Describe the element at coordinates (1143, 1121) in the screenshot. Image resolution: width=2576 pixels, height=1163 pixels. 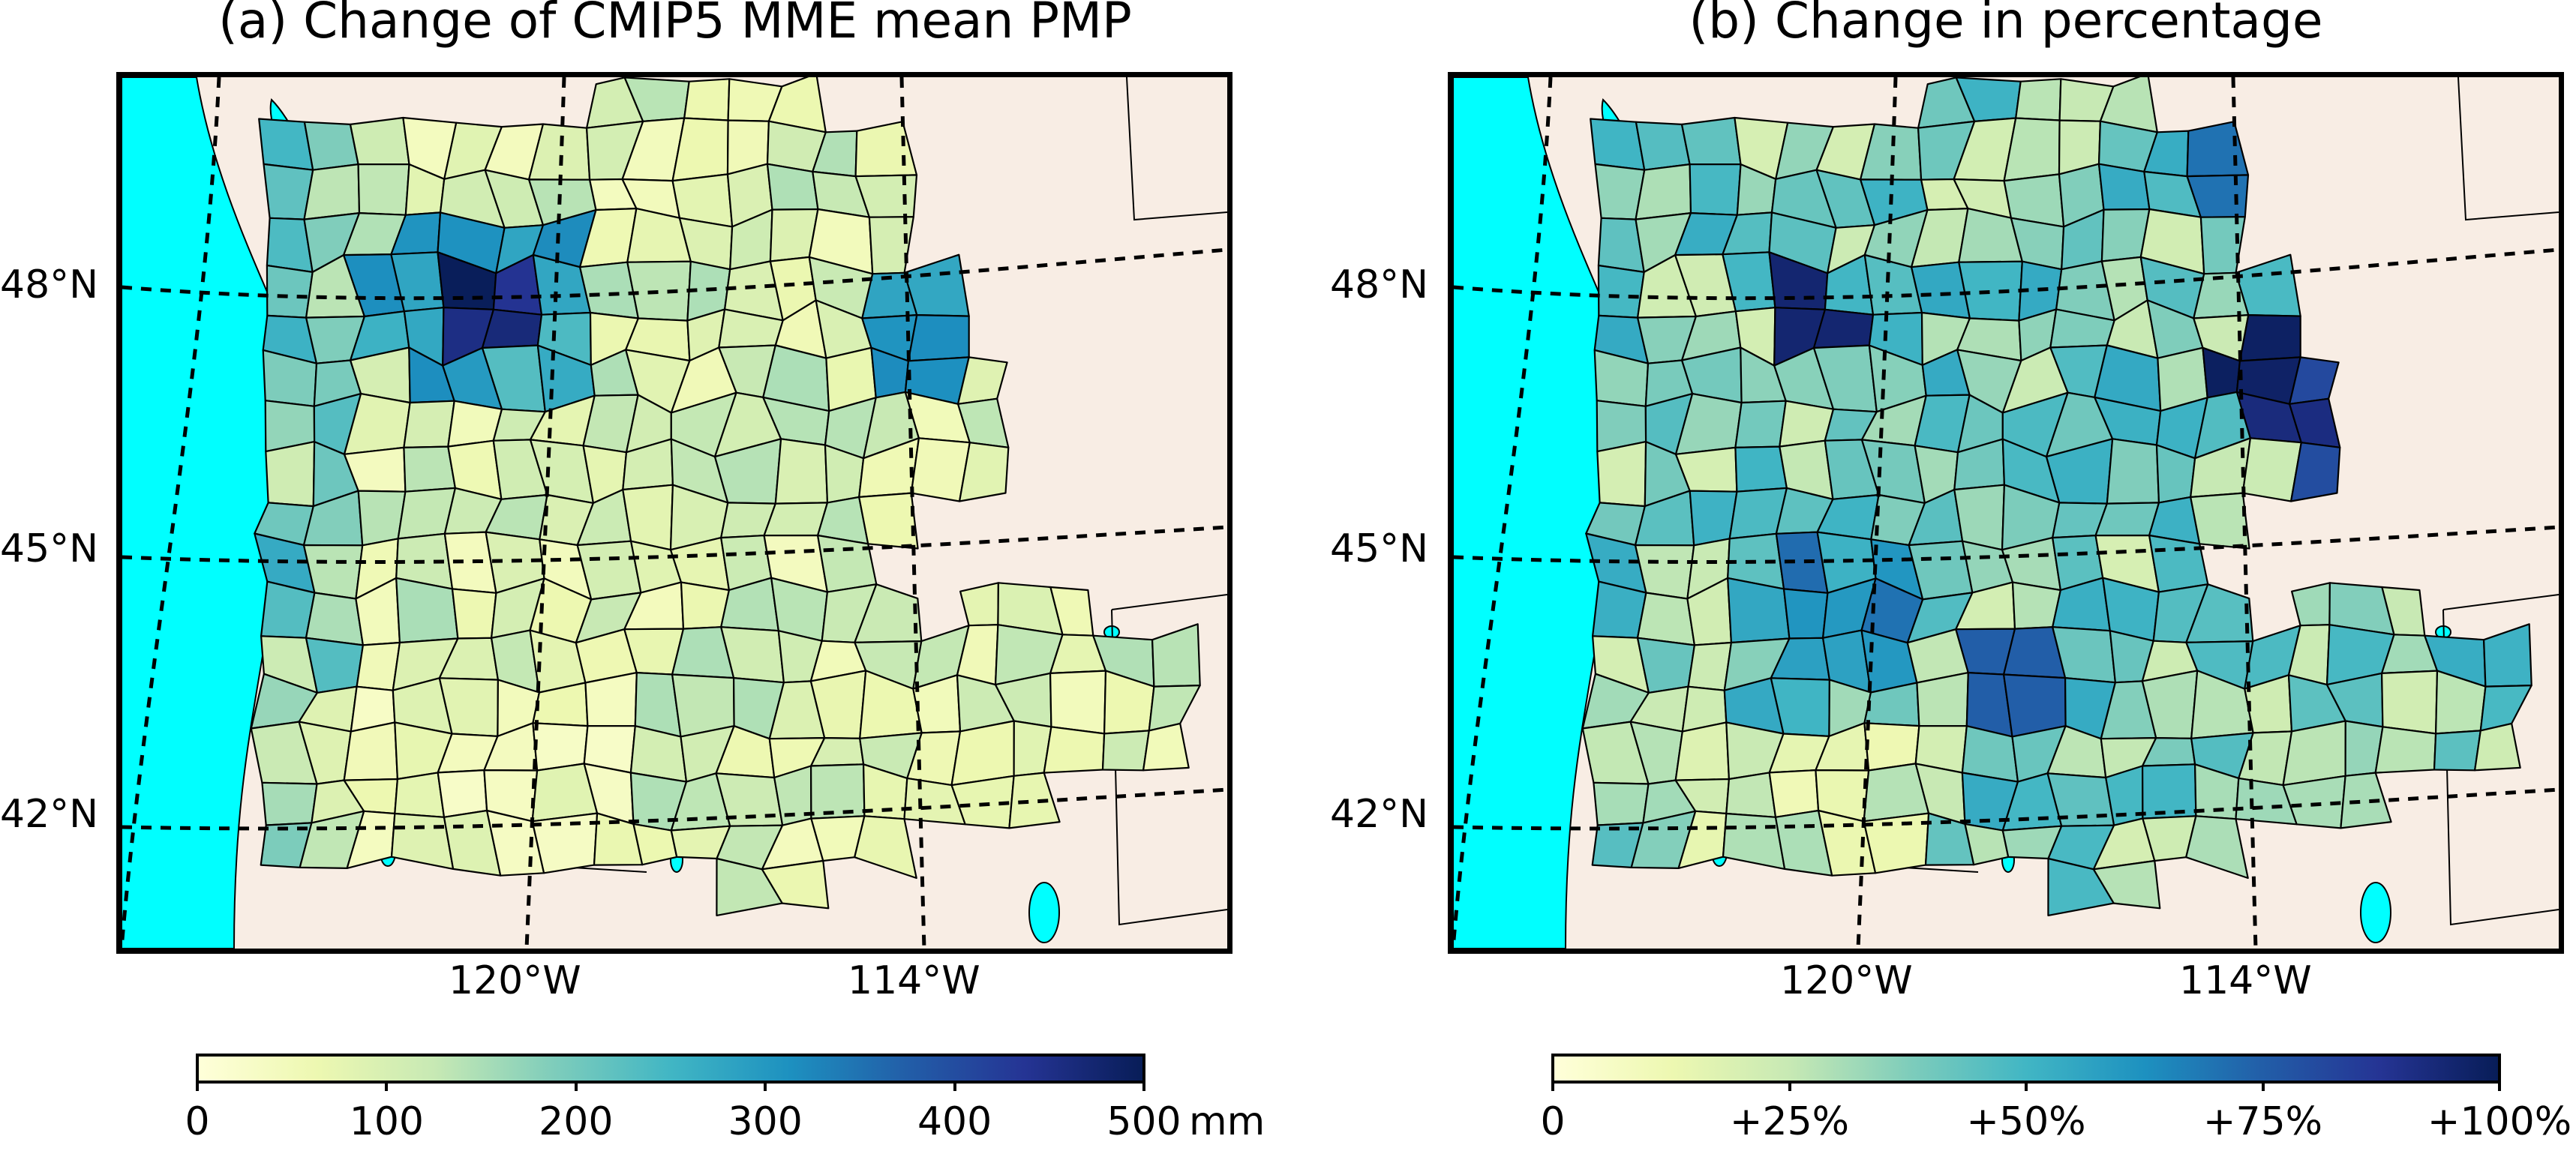
I see `colorbar-tick-label: 500` at that location.